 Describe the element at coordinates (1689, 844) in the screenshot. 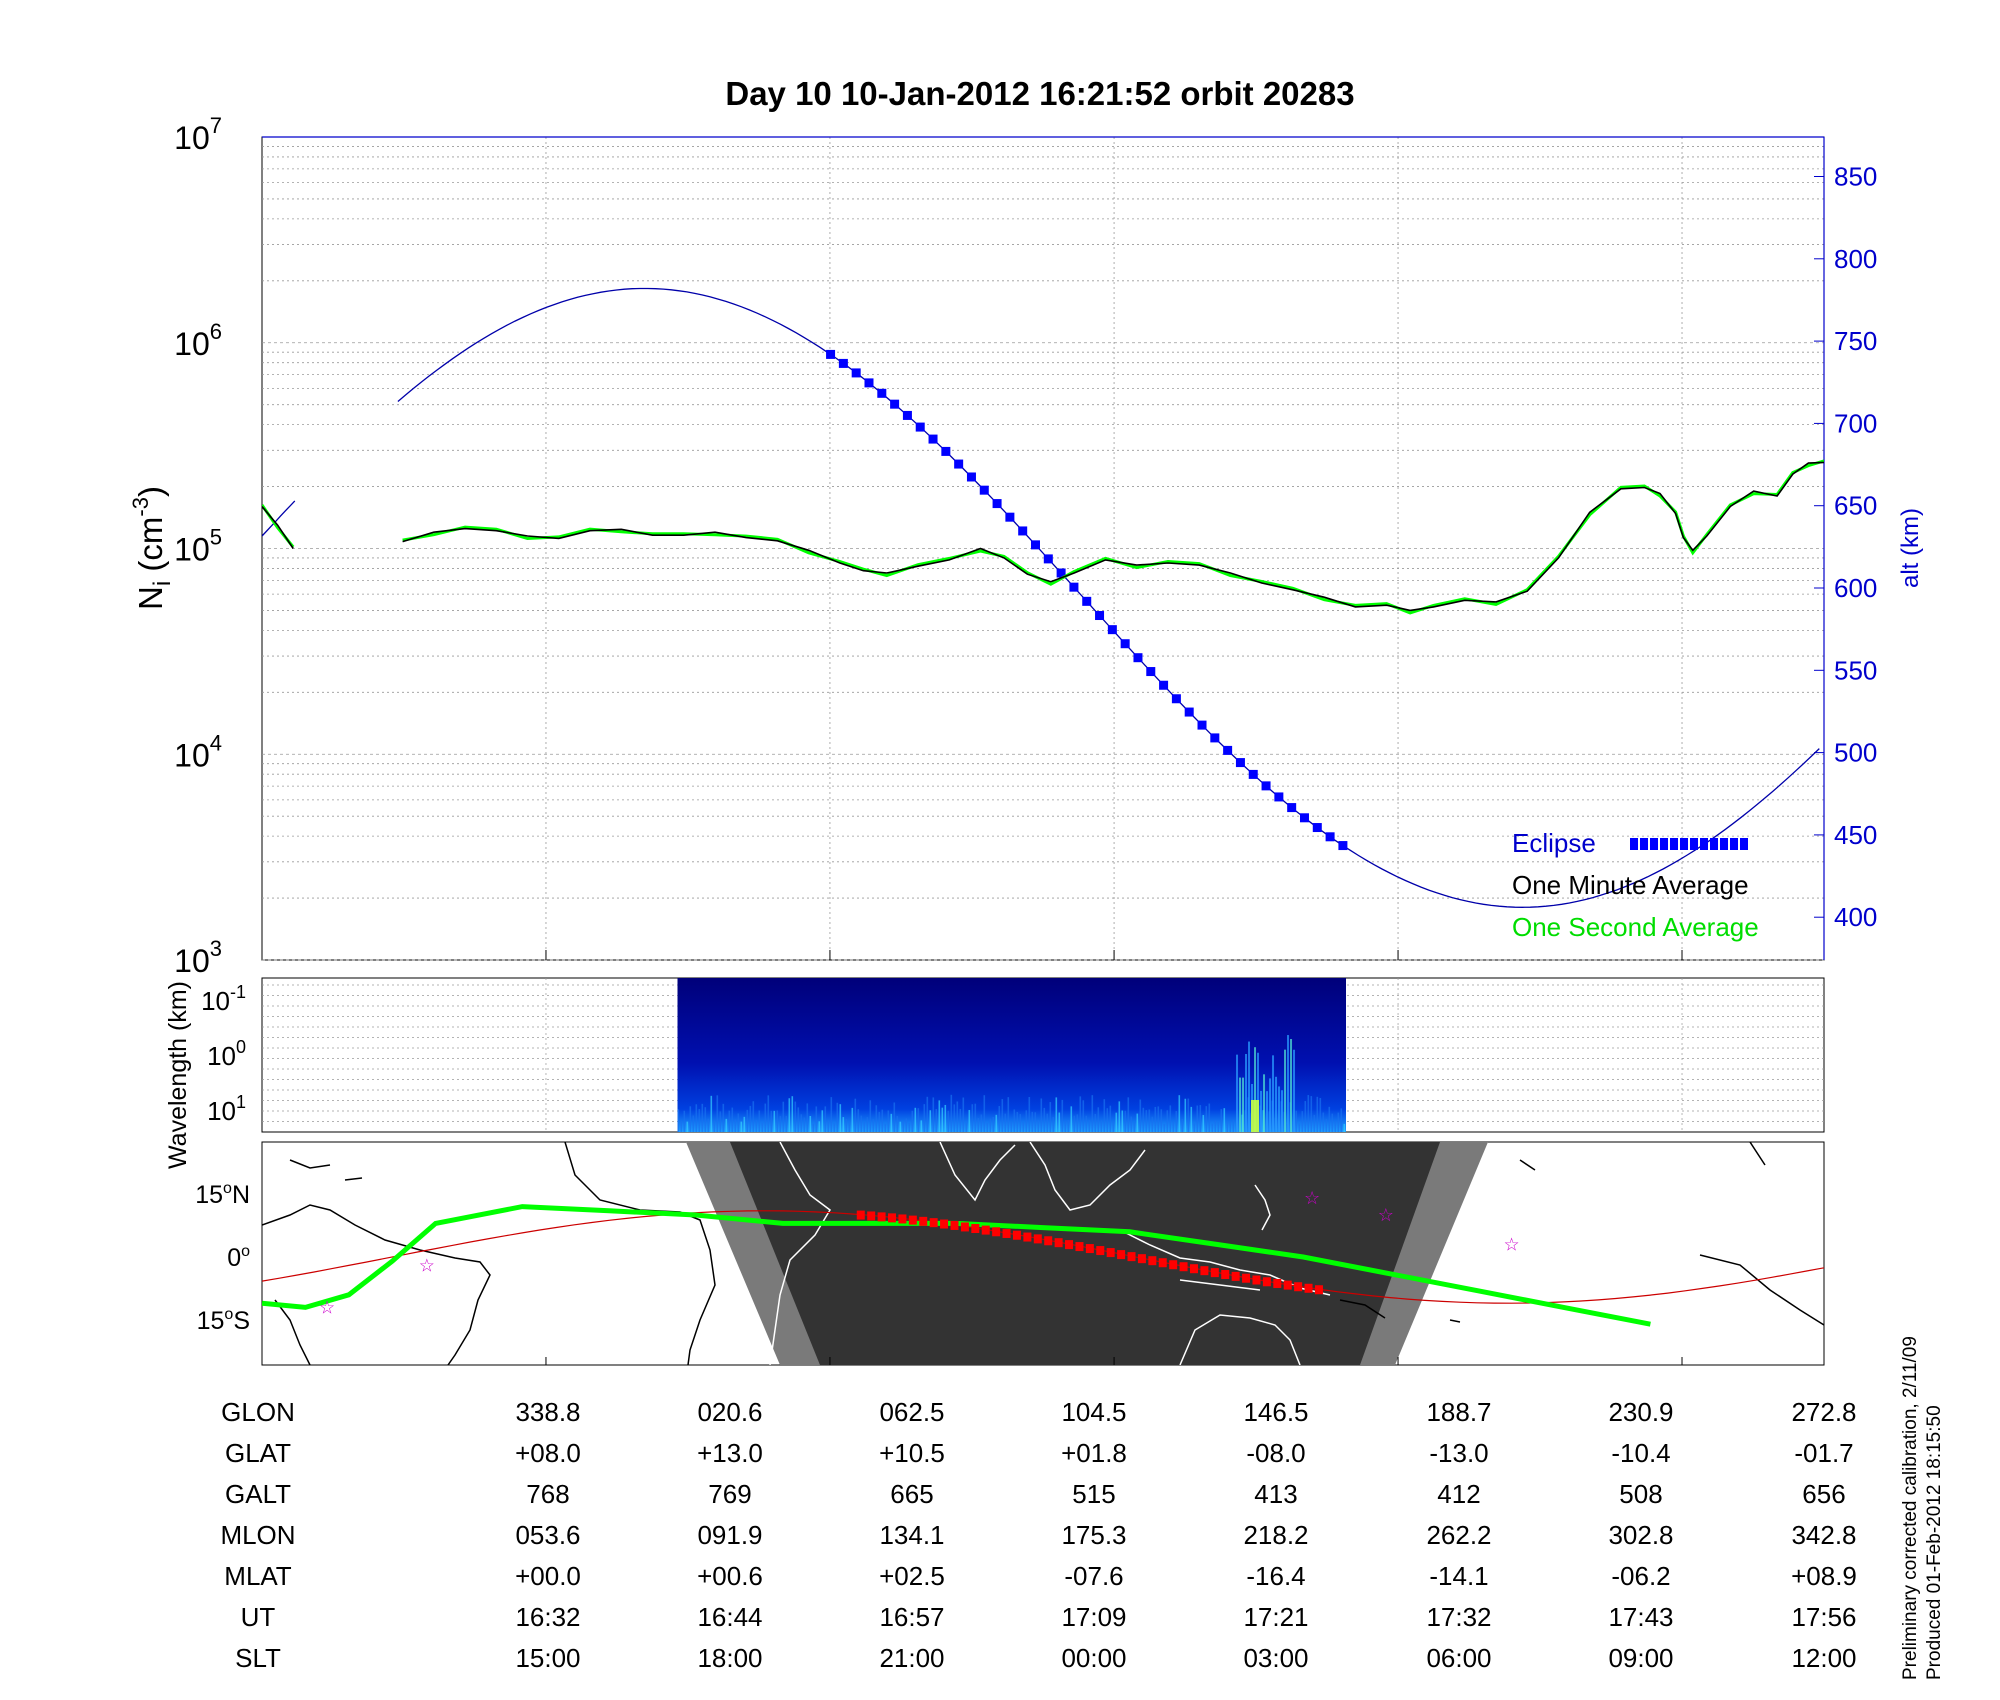

I see `legend-eclipse-swatch` at that location.